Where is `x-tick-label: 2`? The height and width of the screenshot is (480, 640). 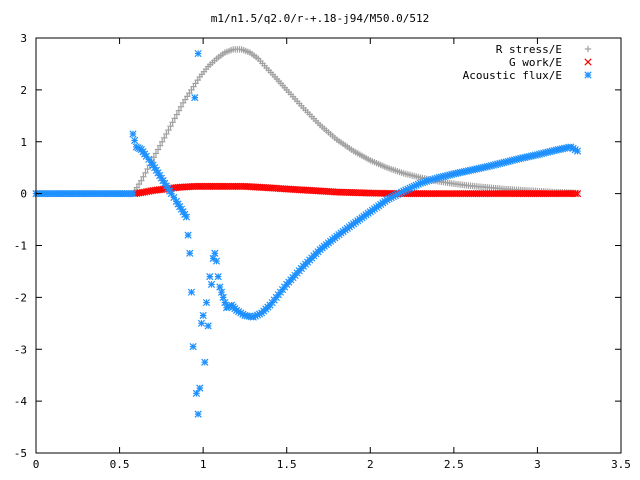
x-tick-label: 2 is located at coordinates (370, 464).